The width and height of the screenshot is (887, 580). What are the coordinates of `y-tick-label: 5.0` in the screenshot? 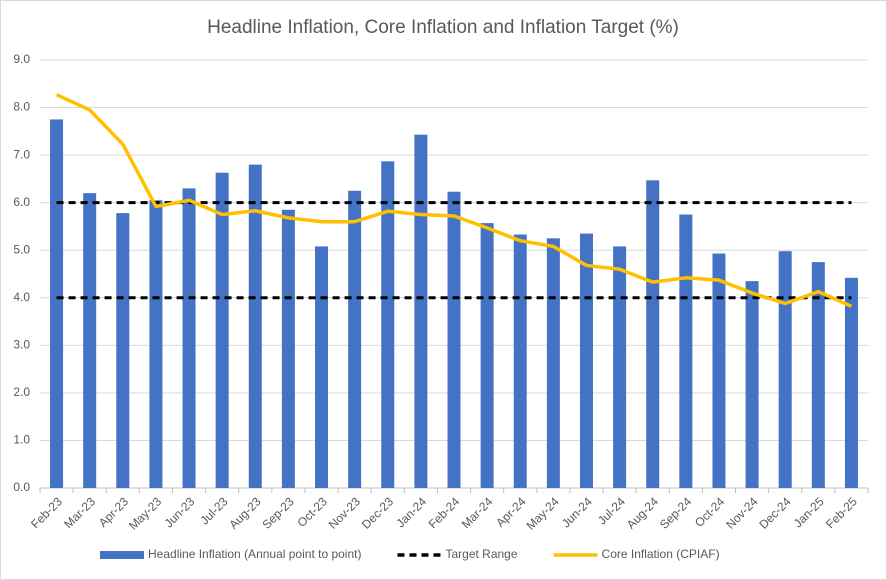 It's located at (21, 249).